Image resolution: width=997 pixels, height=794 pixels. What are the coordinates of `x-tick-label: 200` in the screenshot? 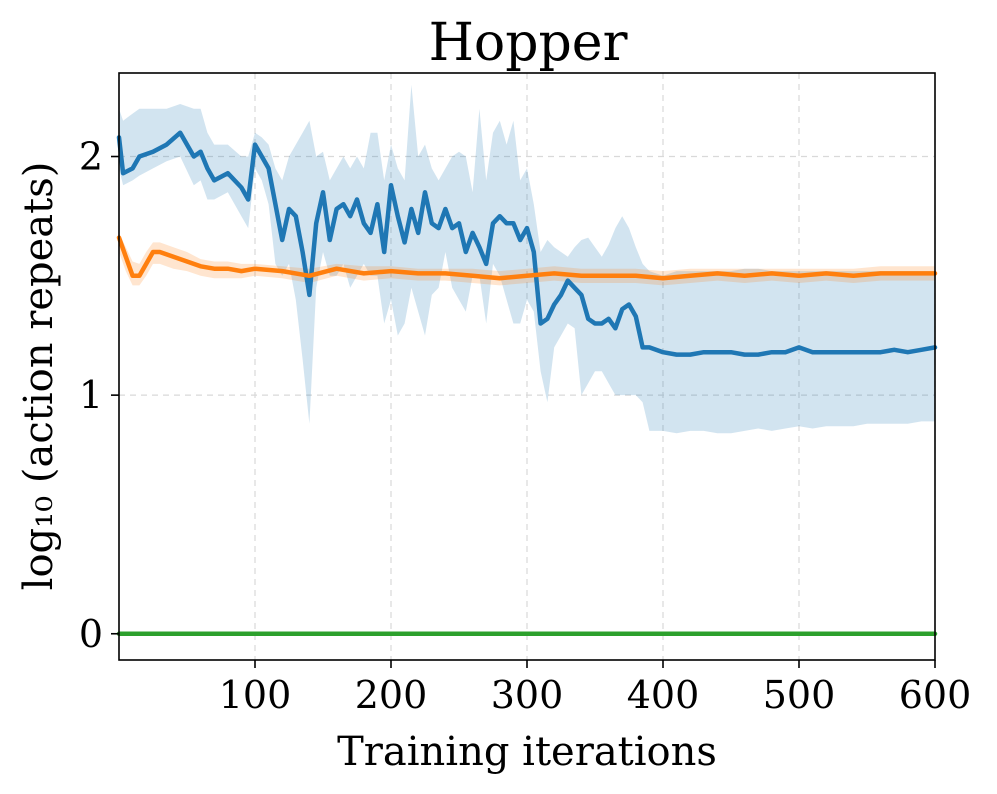 It's located at (391, 695).